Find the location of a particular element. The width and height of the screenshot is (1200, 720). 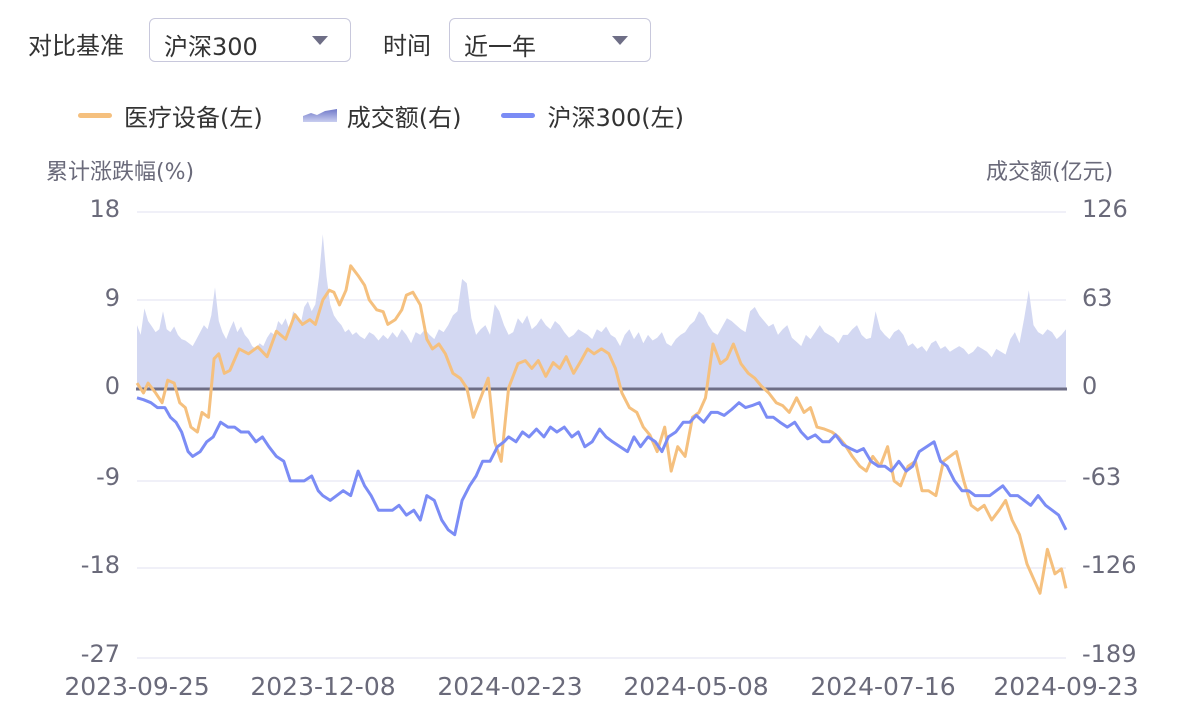

left-tick: 9 is located at coordinates (112, 298).